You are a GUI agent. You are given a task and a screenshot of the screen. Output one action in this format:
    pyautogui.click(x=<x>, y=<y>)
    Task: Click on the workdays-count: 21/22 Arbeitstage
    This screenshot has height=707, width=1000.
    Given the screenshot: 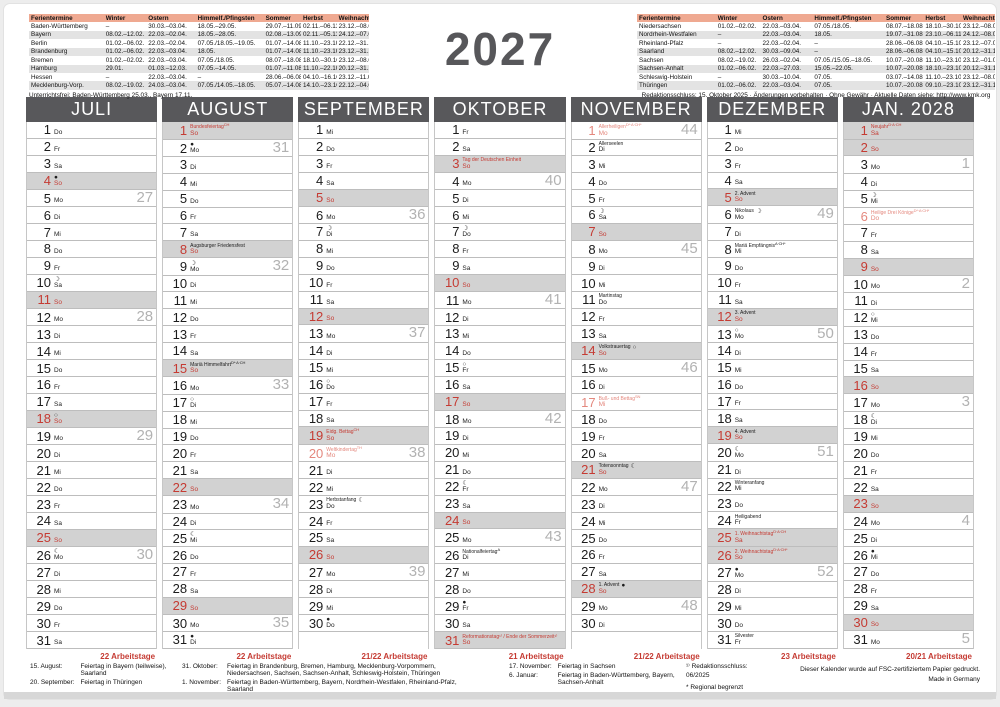 What is the action you would take?
    pyautogui.click(x=666, y=656)
    